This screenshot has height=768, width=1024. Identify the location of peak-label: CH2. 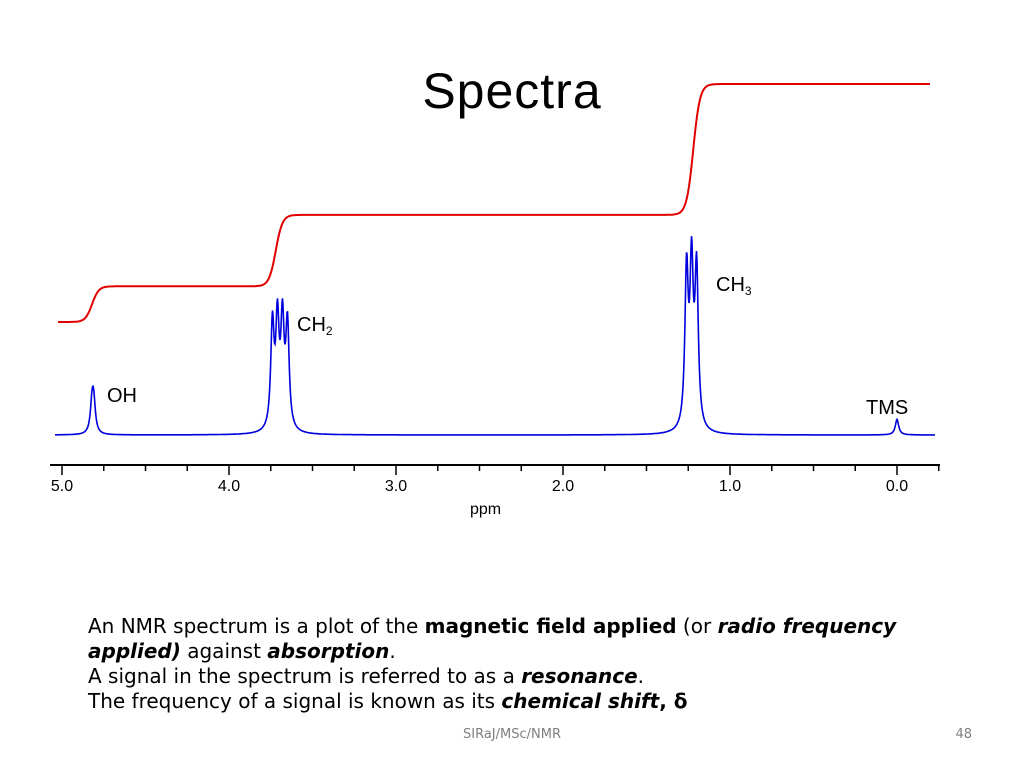
(315, 326).